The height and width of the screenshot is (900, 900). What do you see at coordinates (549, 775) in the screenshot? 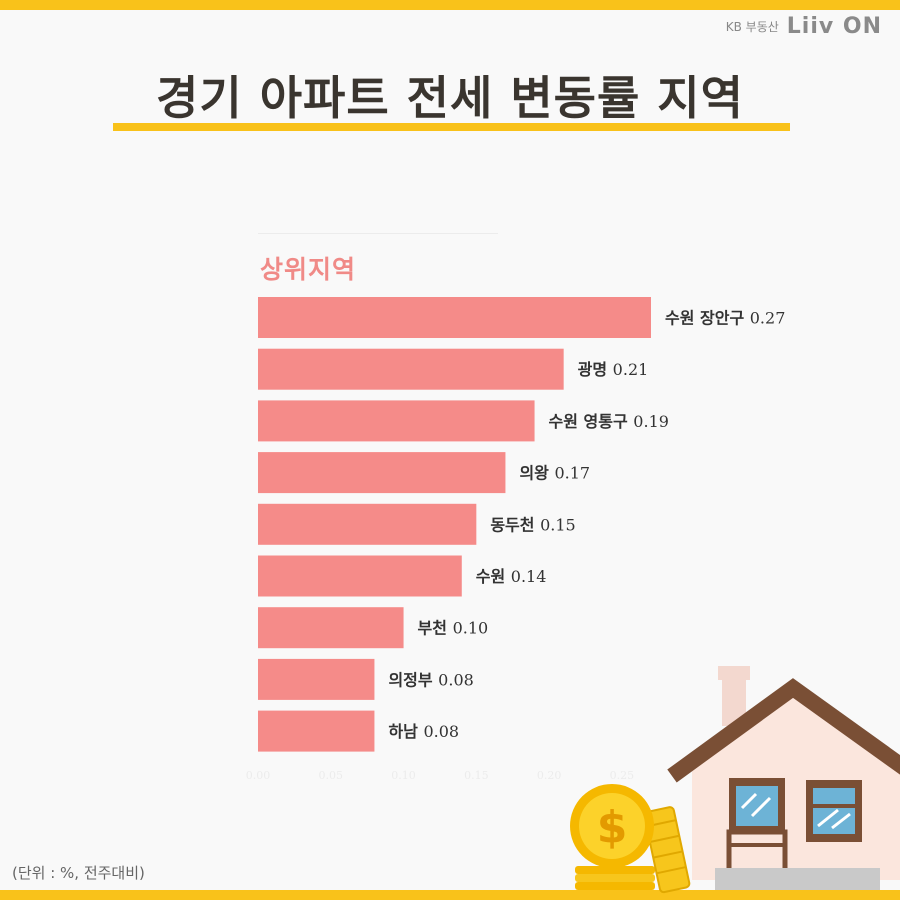
I see `x-tick-label-5: 0.20` at bounding box center [549, 775].